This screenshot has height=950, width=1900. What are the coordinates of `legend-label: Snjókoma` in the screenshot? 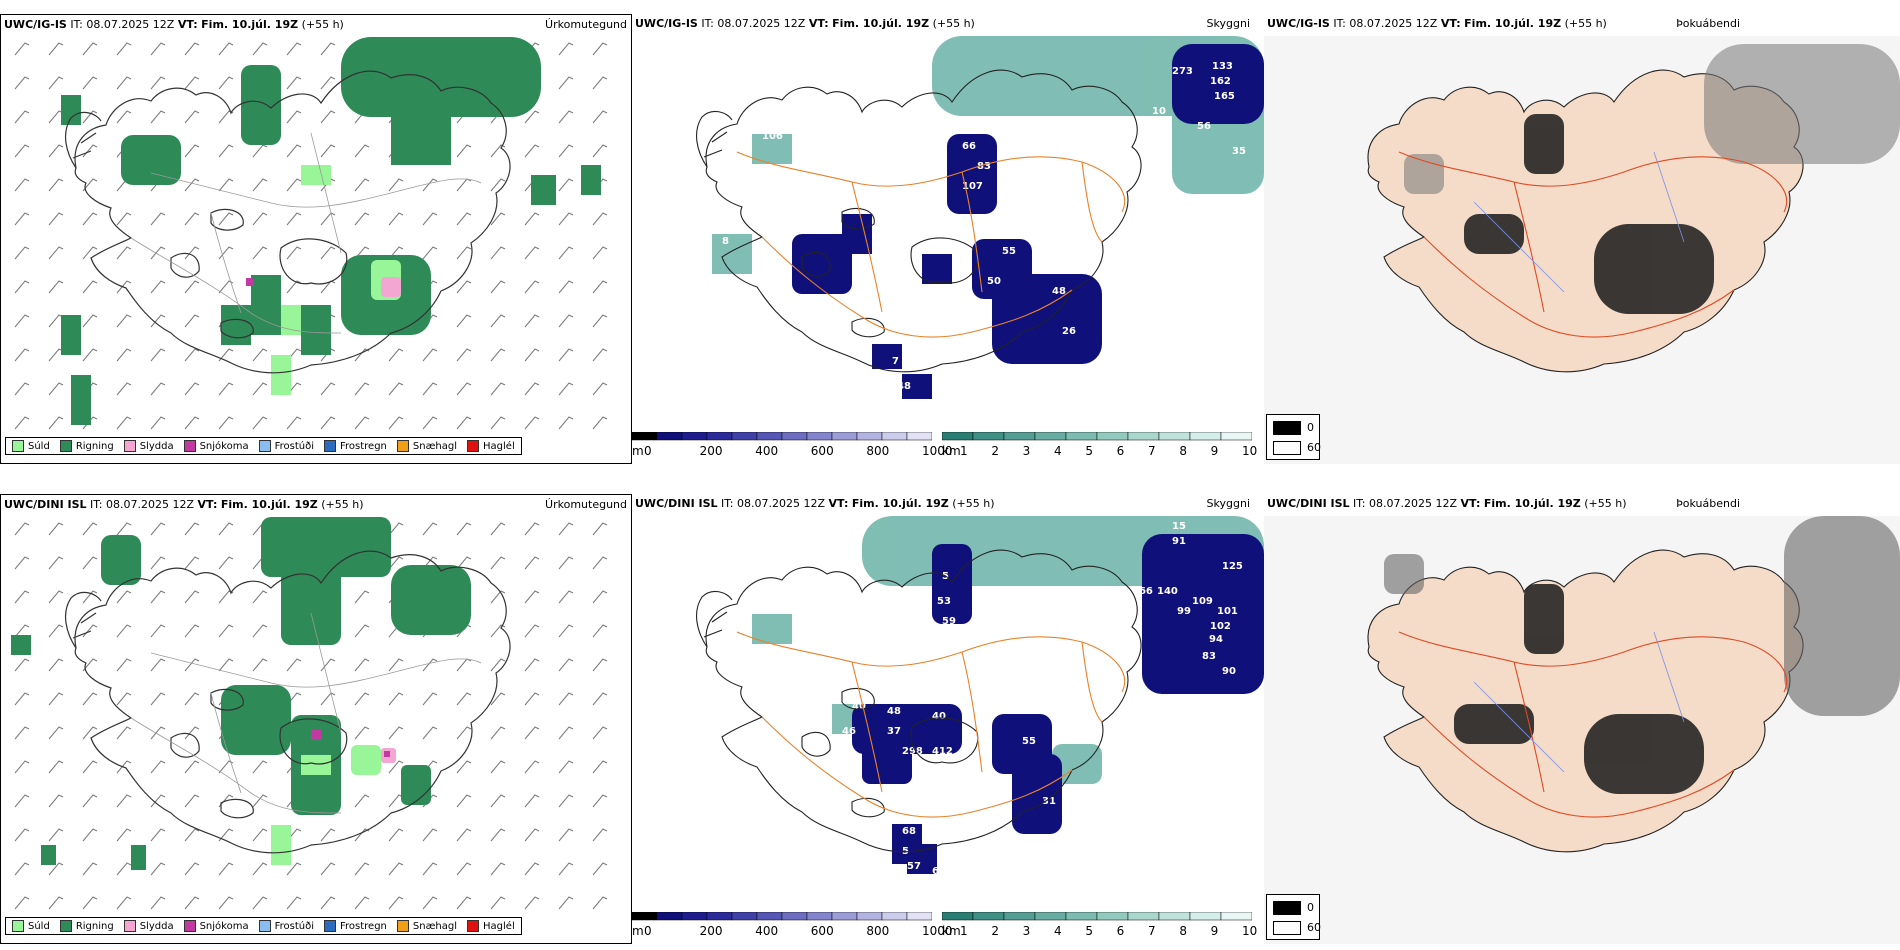 It's located at (224, 926).